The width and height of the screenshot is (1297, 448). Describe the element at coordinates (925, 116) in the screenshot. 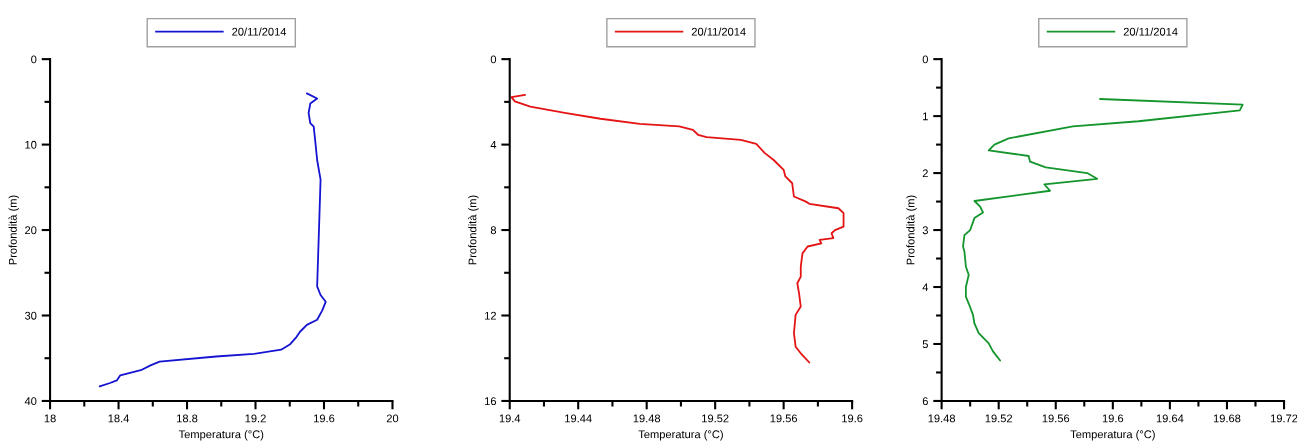

I see `y-tick-label: 1` at that location.